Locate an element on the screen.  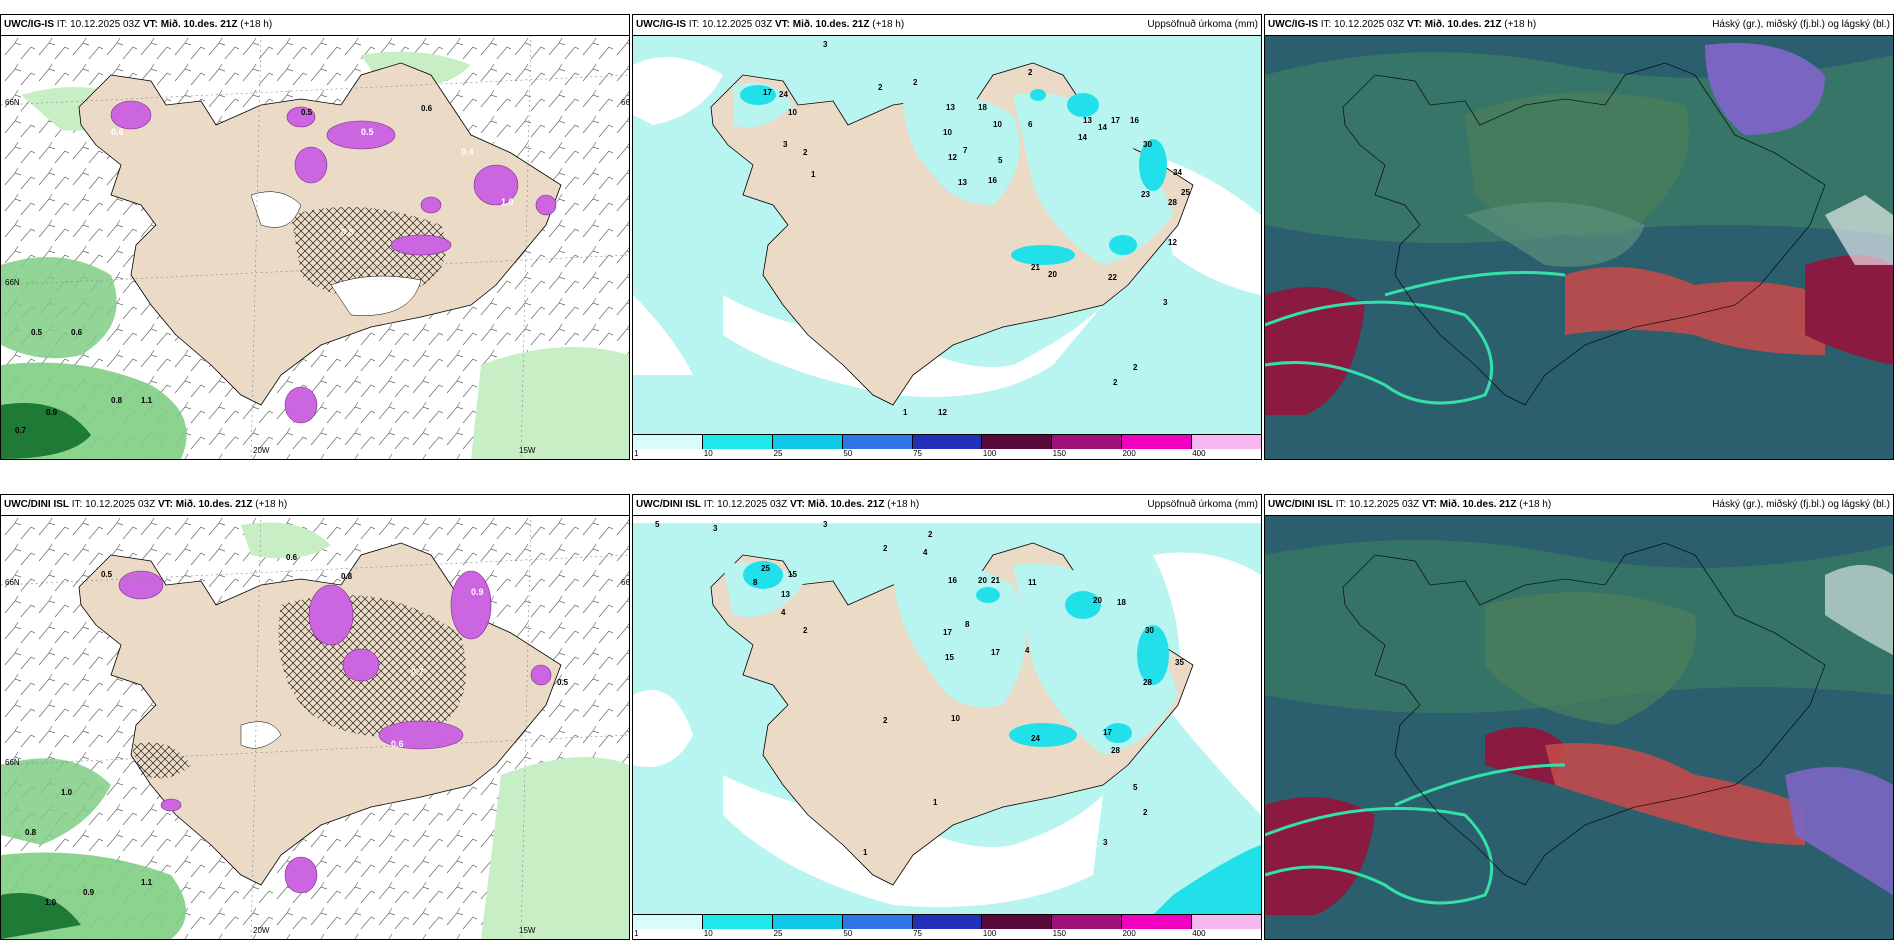
value-label: 11 is located at coordinates (1032, 582).